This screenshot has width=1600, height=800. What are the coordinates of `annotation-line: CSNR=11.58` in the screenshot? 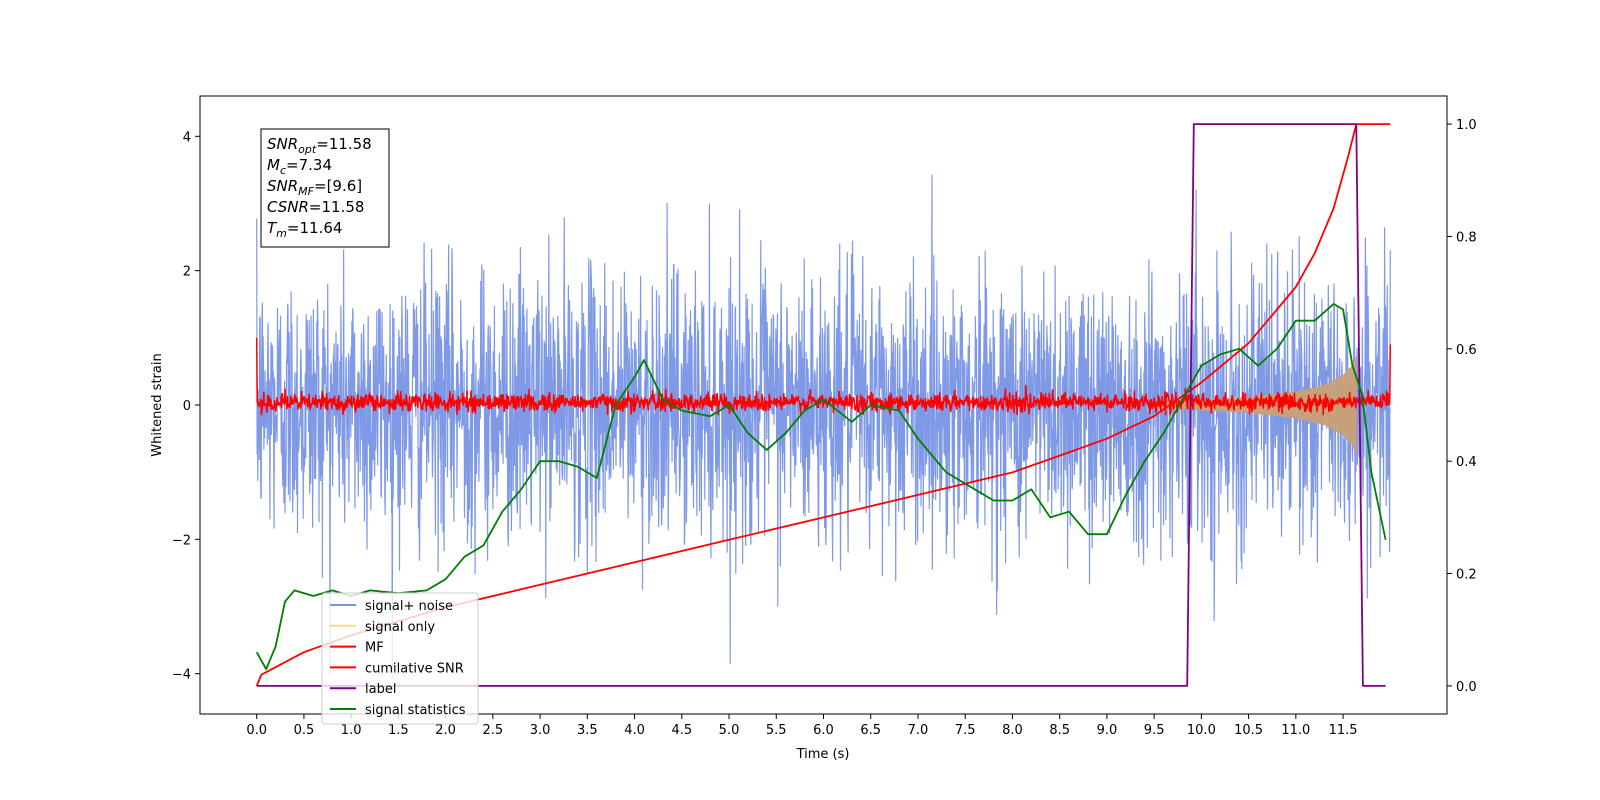 It's located at (315, 207).